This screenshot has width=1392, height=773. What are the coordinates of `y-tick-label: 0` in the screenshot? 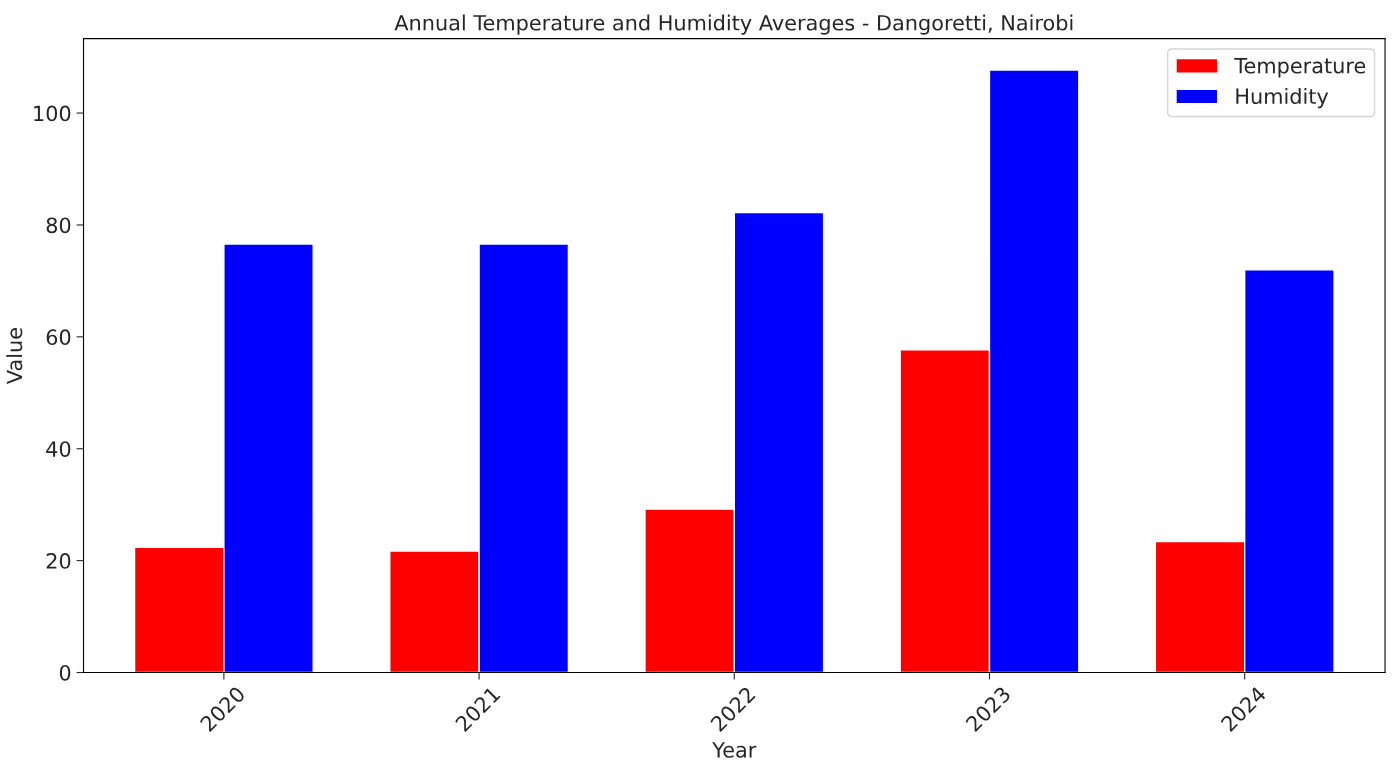 It's located at (65, 672).